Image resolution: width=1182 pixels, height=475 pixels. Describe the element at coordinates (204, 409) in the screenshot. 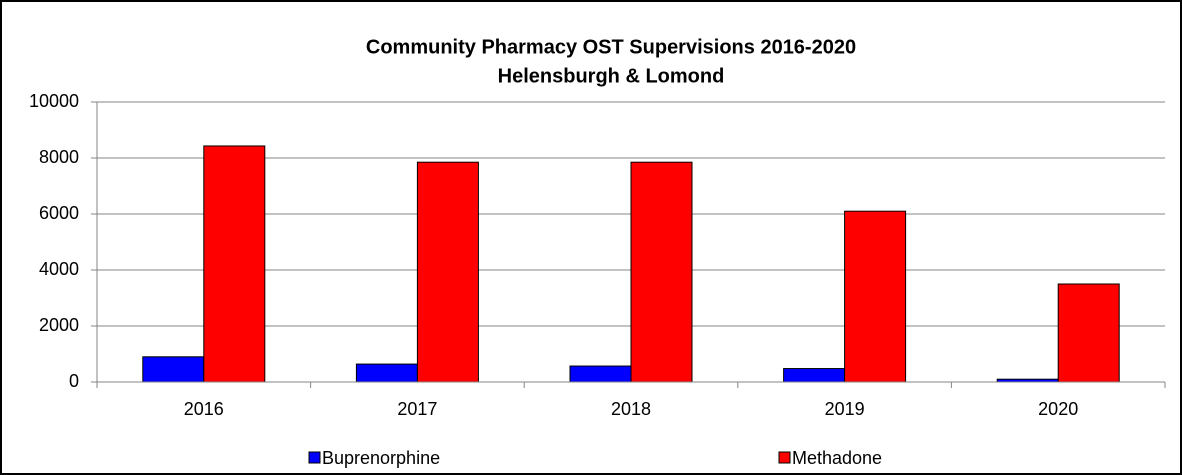

I see `x-tick-label: 2016` at that location.